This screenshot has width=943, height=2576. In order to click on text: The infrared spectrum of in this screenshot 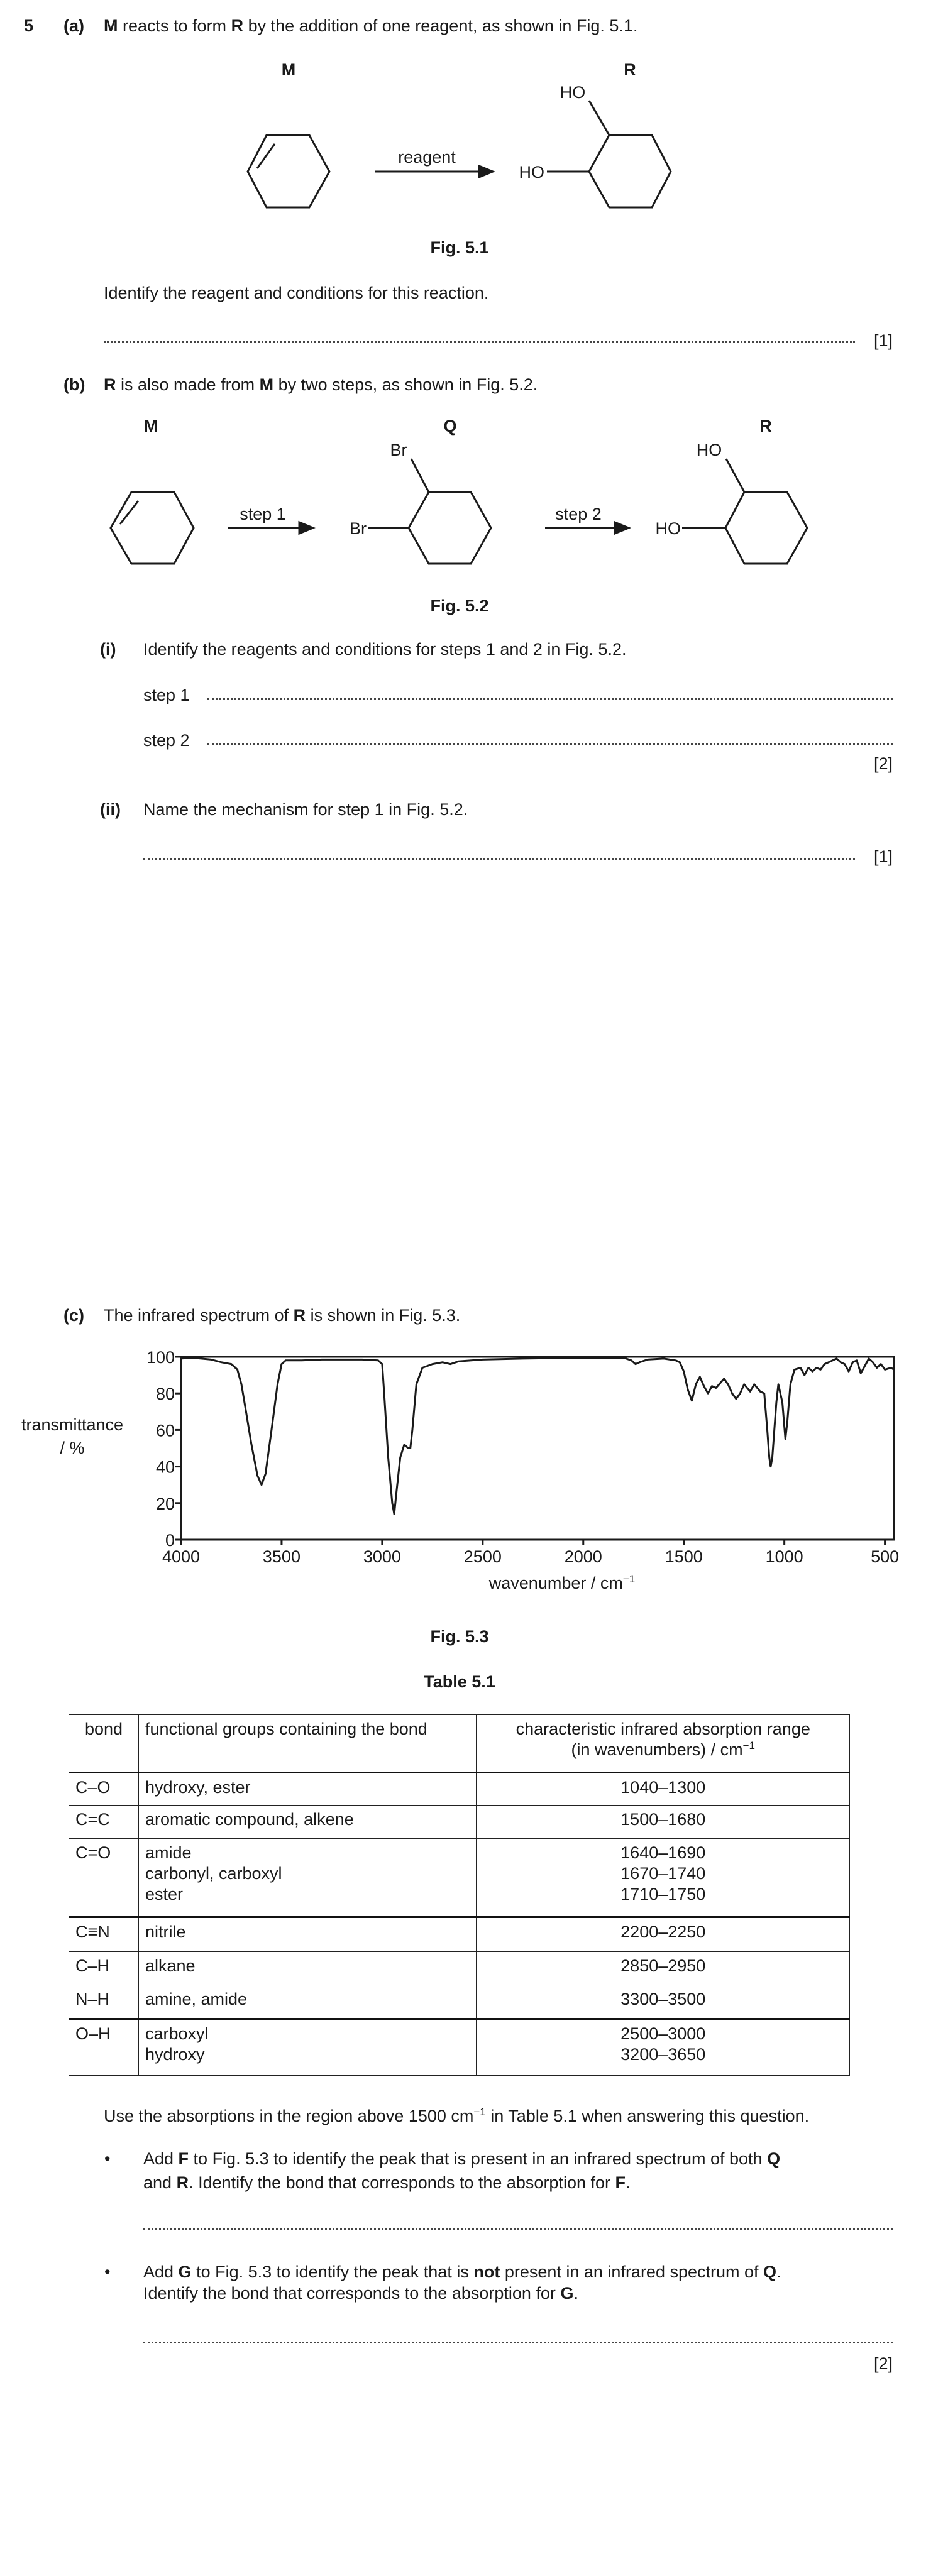, I will do `click(199, 1315)`.